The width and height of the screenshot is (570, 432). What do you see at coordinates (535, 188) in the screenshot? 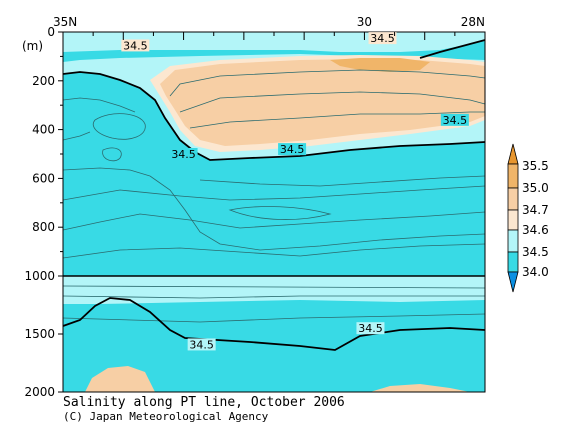
I see `legend-label: 35.0` at bounding box center [535, 188].